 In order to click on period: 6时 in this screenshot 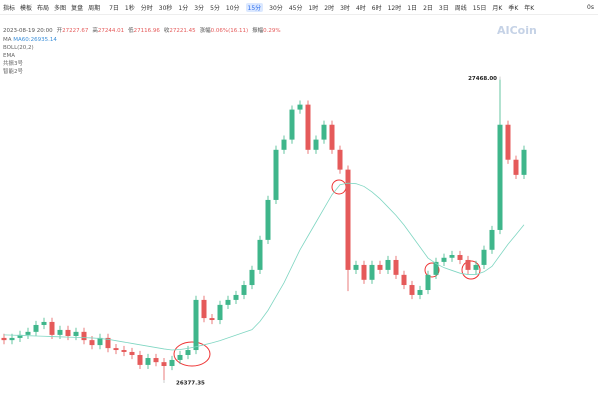, I will do `click(376, 8)`.